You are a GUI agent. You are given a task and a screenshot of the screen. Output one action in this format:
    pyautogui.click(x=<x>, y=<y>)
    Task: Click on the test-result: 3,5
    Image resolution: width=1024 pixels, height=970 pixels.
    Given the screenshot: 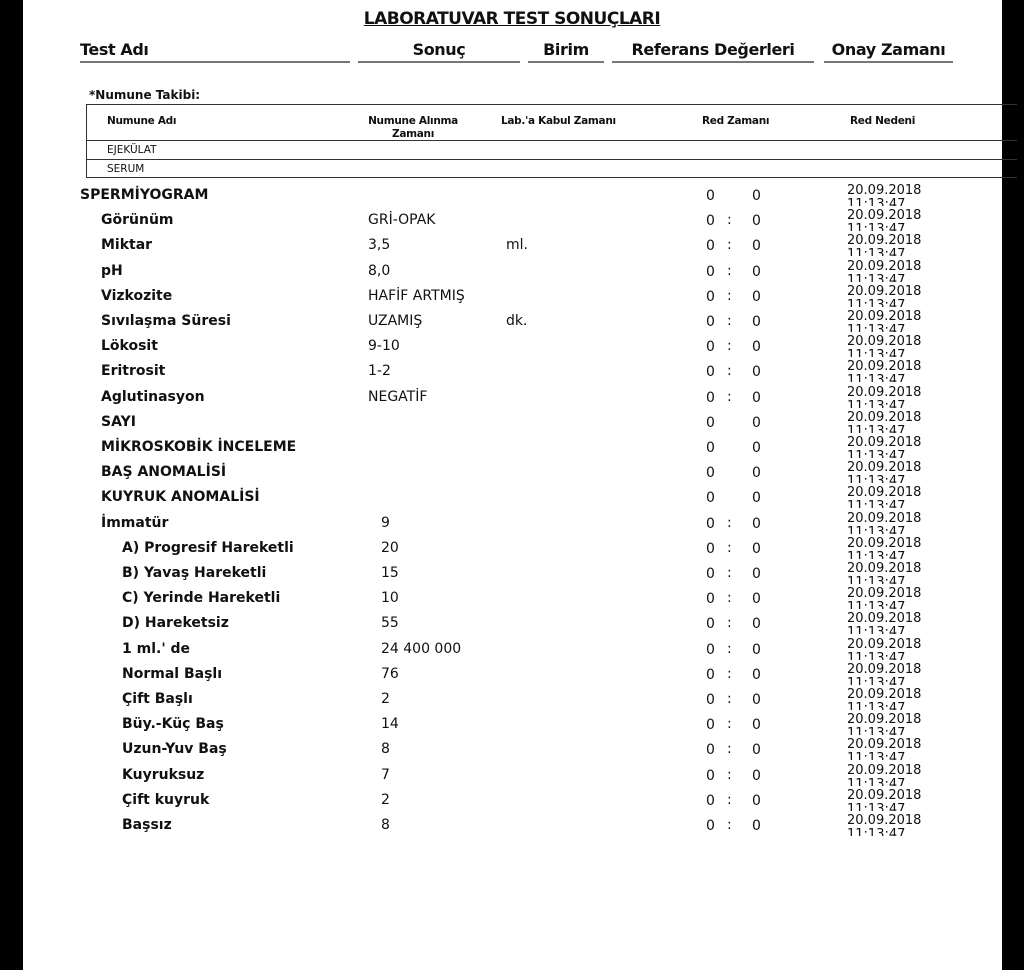 What is the action you would take?
    pyautogui.click(x=379, y=245)
    